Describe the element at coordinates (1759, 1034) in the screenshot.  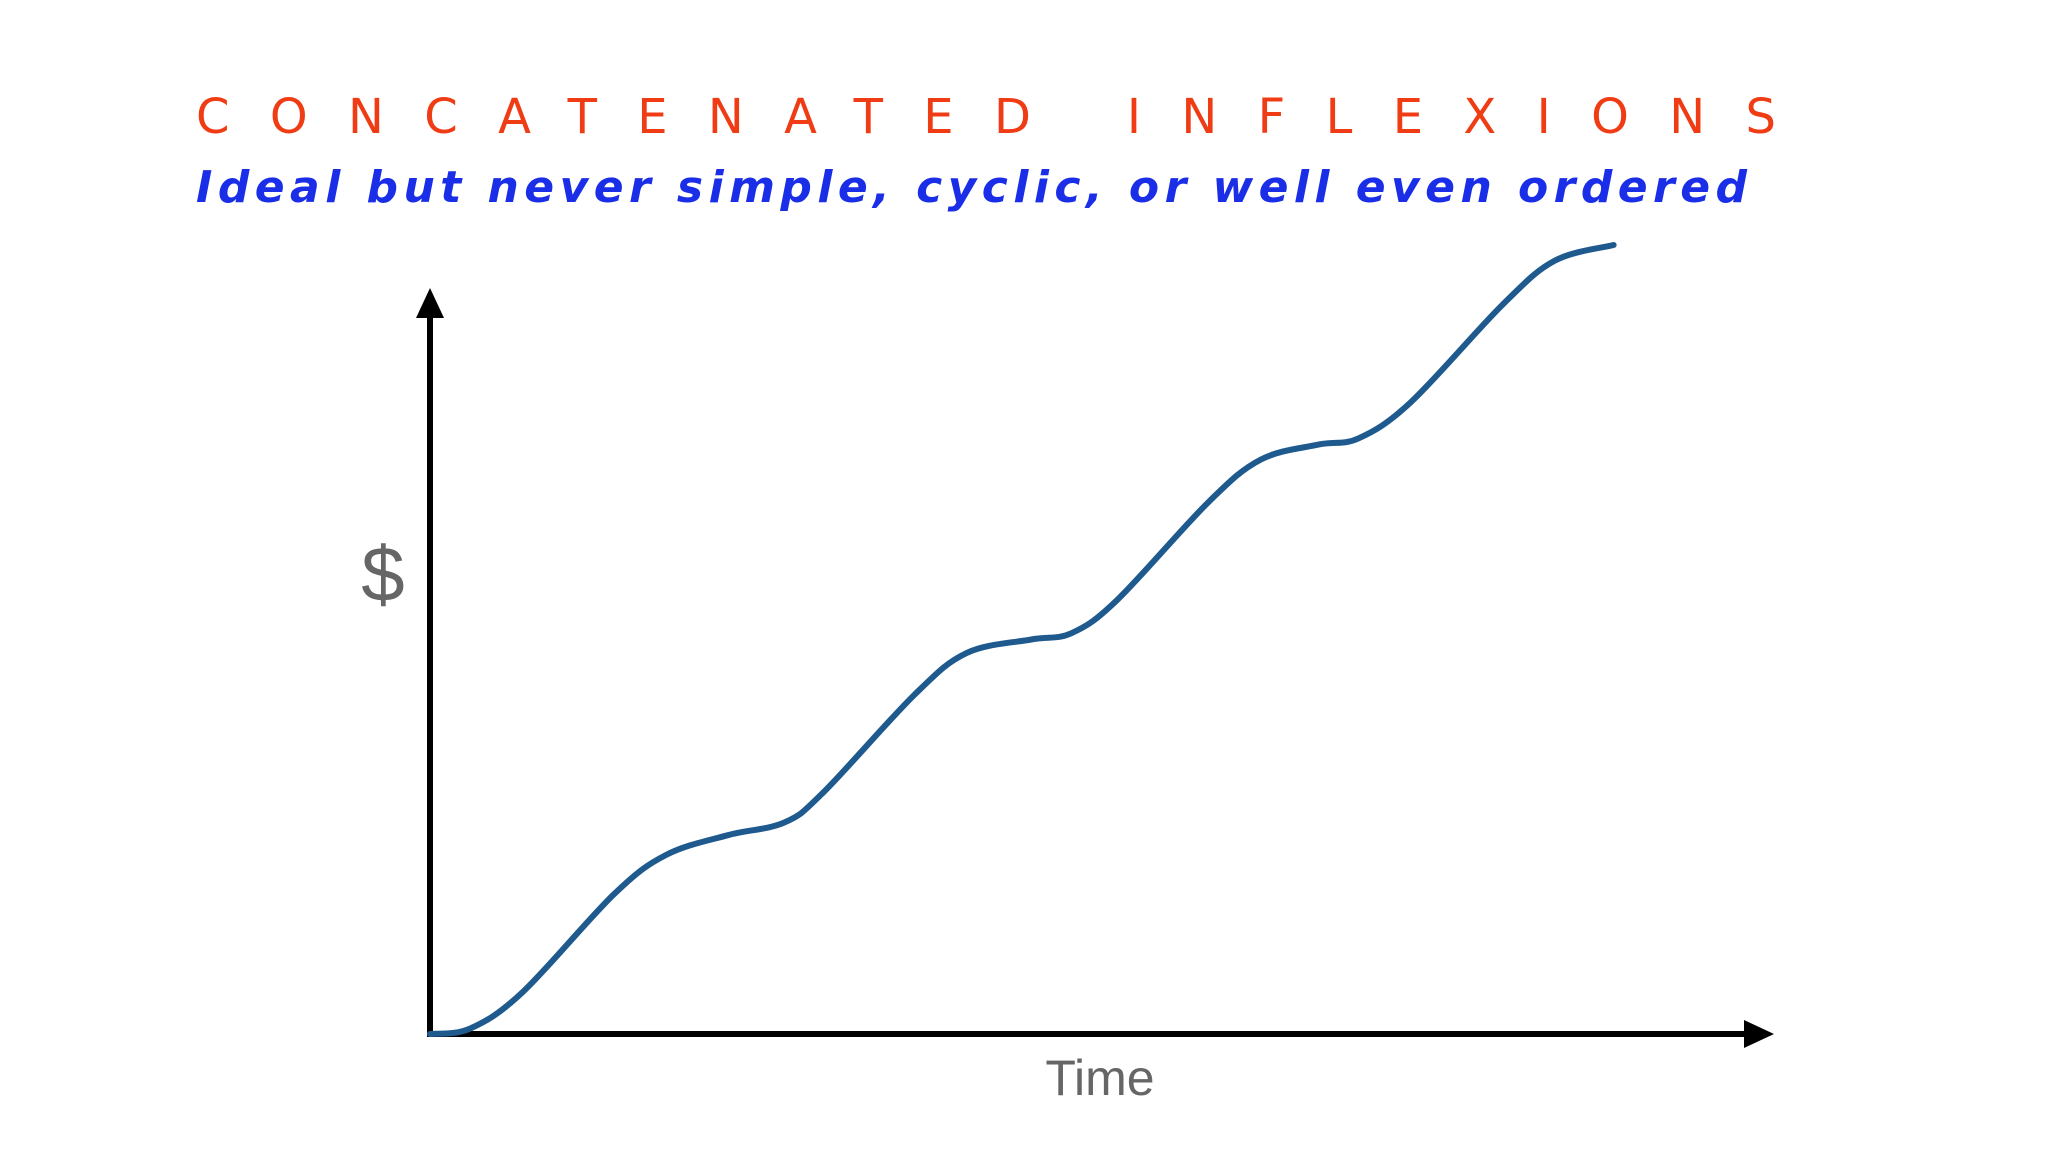
I see `x-axis-arrow` at that location.